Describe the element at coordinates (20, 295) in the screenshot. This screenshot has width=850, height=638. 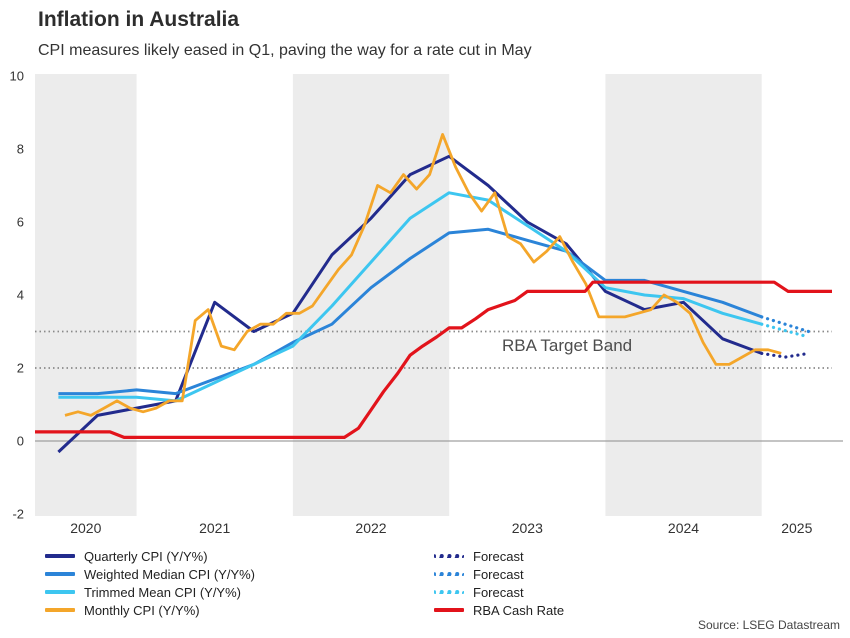
I see `y-axis-label-4: 4` at that location.